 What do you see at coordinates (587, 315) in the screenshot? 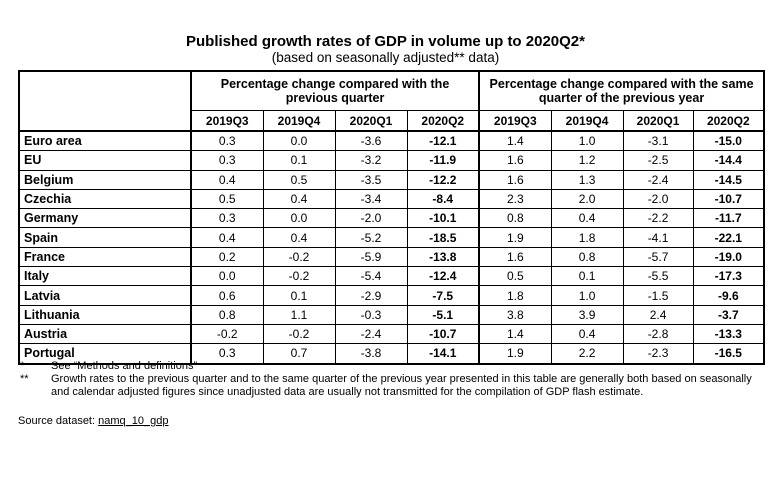
I see `value-cell: 3.9` at bounding box center [587, 315].